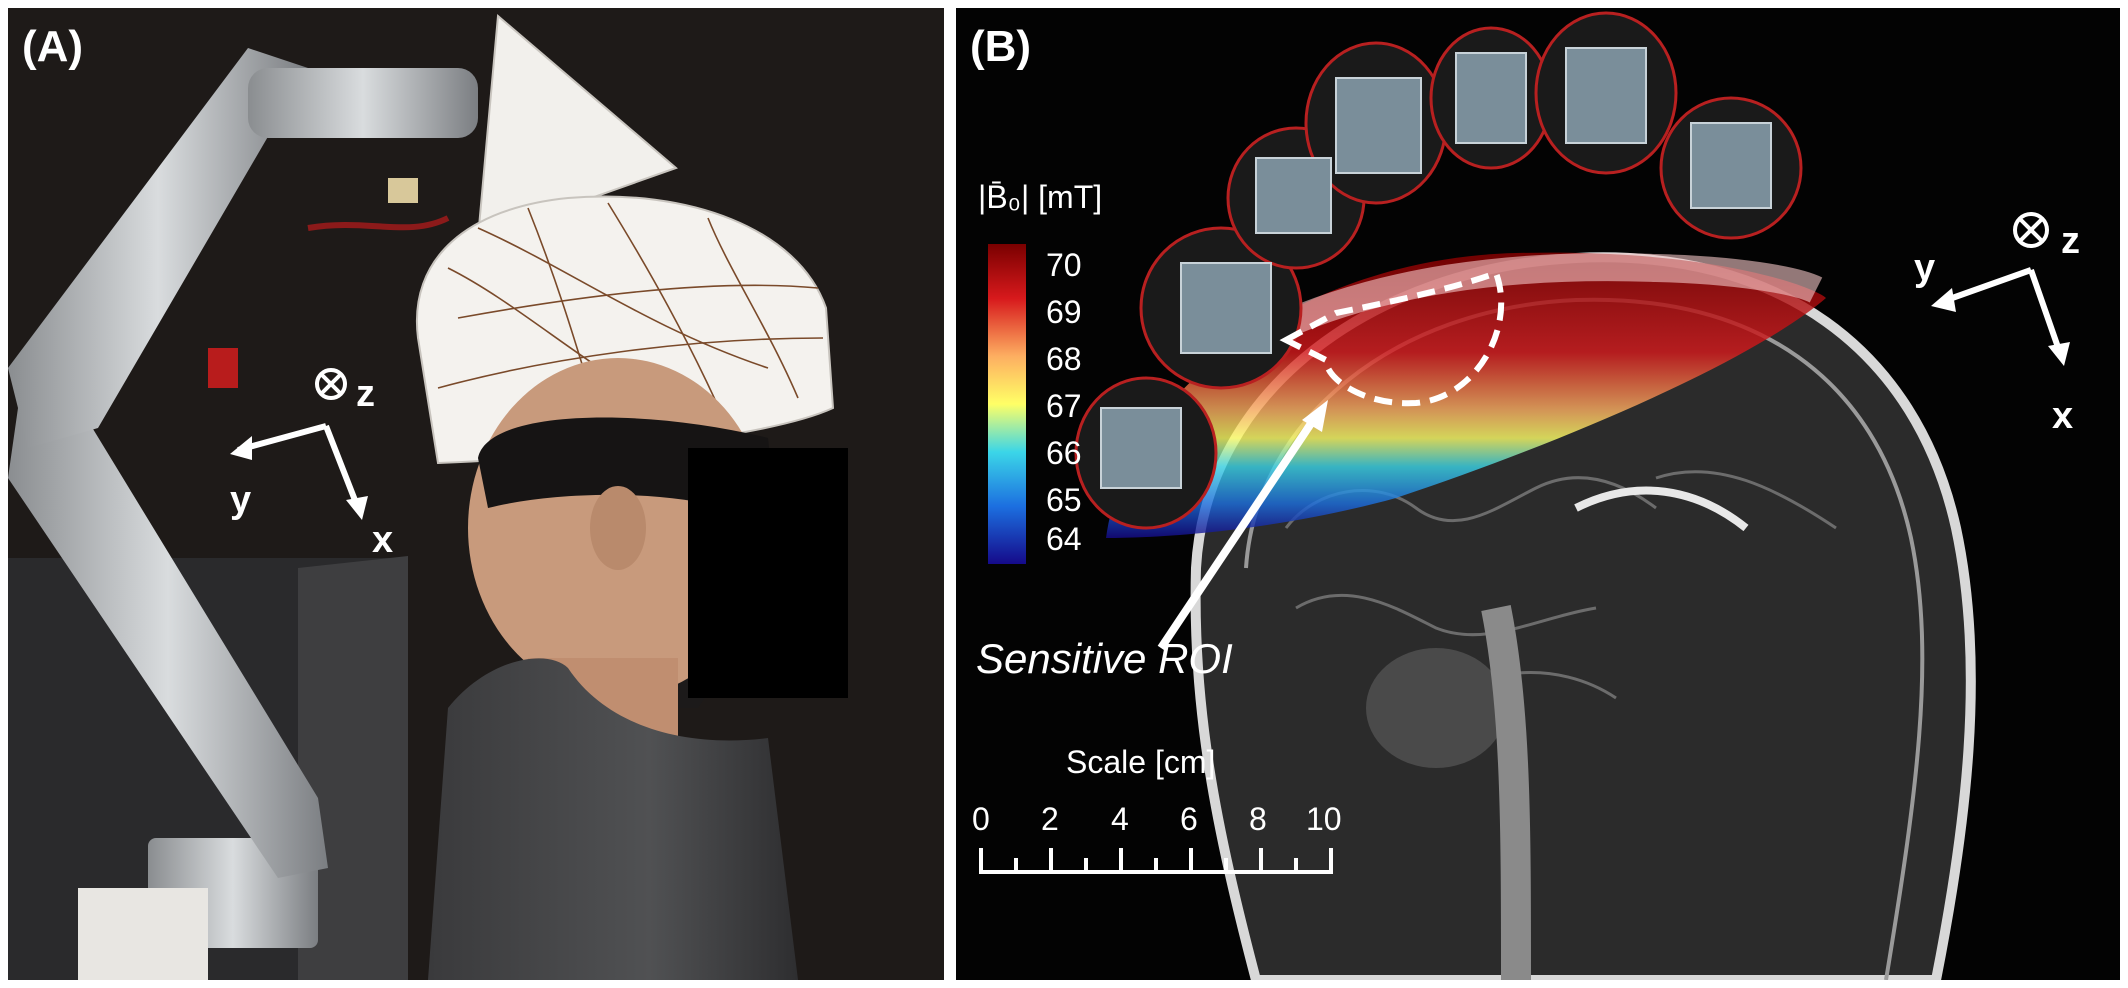 The image size is (2128, 988). What do you see at coordinates (1157, 819) in the screenshot?
I see `scale-ticks: 0 2 4 6 8 10` at bounding box center [1157, 819].